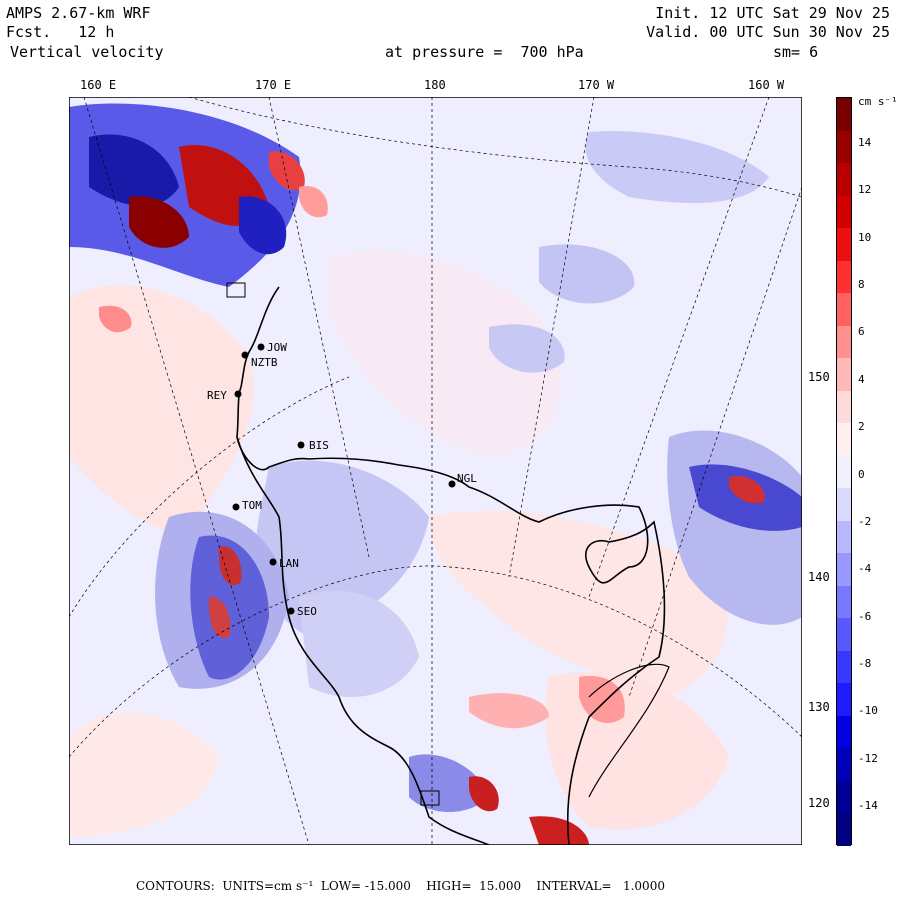  Describe the element at coordinates (766, 85) in the screenshot. I see `lon-label-160w: 160 W` at that location.